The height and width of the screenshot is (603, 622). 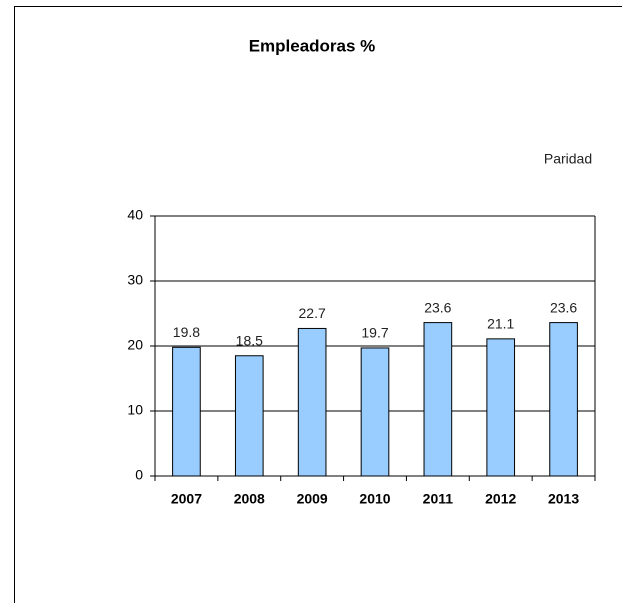 I want to click on x-tick-label: 2009, so click(x=312, y=499).